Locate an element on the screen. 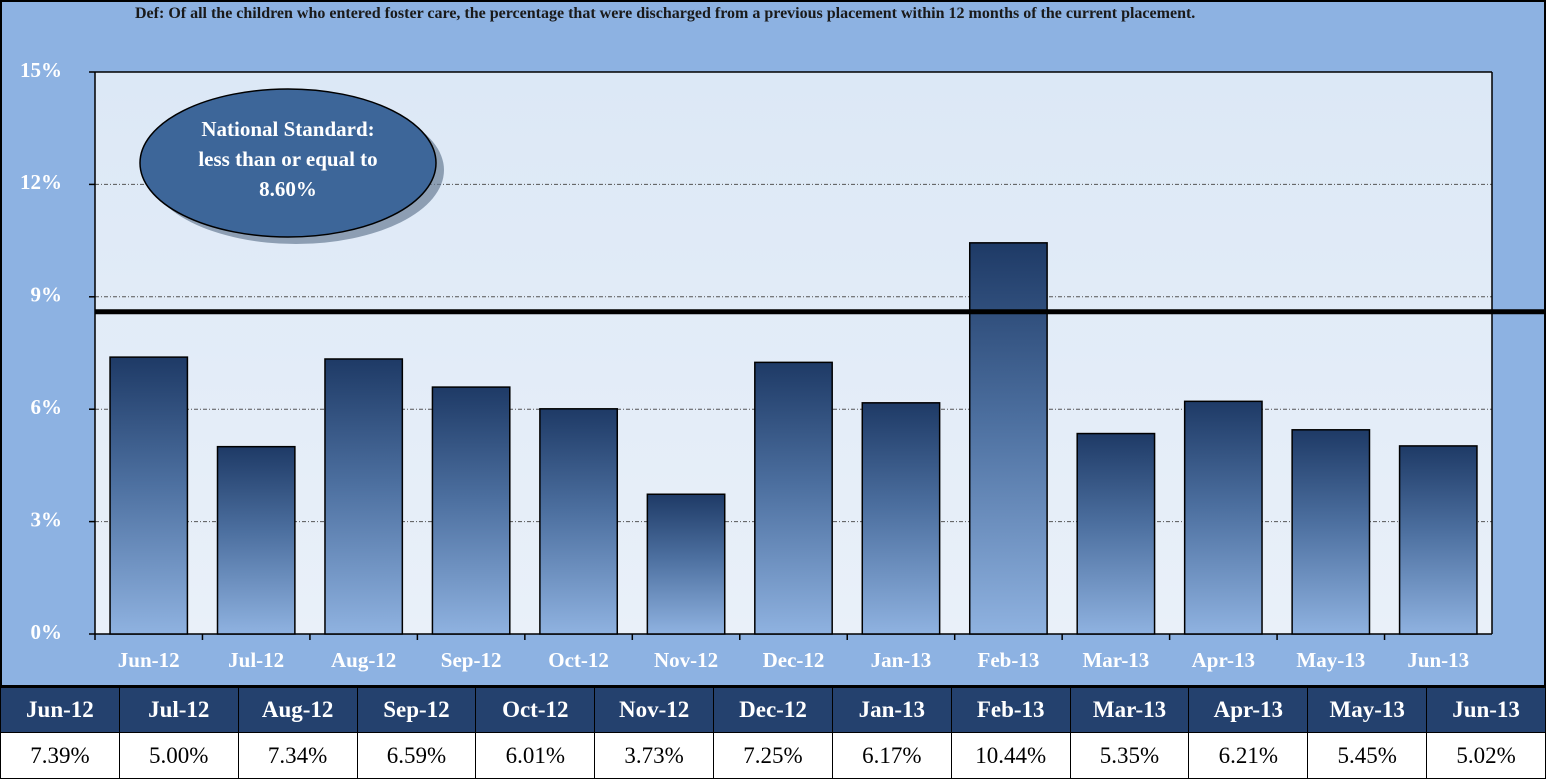 This screenshot has width=1546, height=779. x-tick-label: Dec-12 is located at coordinates (794, 660).